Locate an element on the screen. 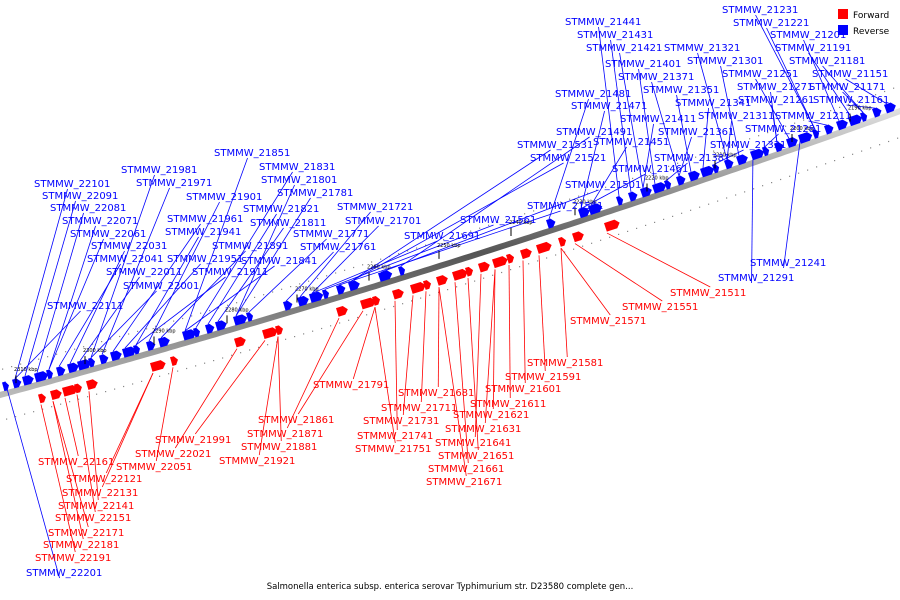 This screenshot has width=900, height=600. reverse-gene-label-stmmw-21351: STMMW_21351 is located at coordinates (681, 90).